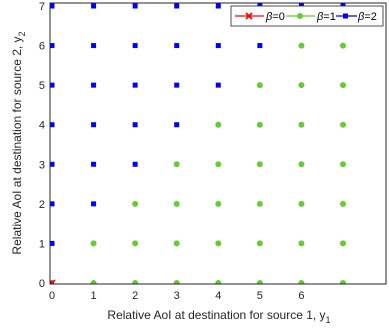 The width and height of the screenshot is (389, 335). What do you see at coordinates (307, 16) in the screenshot?
I see `legend: β=0 β=1 β=2` at bounding box center [307, 16].